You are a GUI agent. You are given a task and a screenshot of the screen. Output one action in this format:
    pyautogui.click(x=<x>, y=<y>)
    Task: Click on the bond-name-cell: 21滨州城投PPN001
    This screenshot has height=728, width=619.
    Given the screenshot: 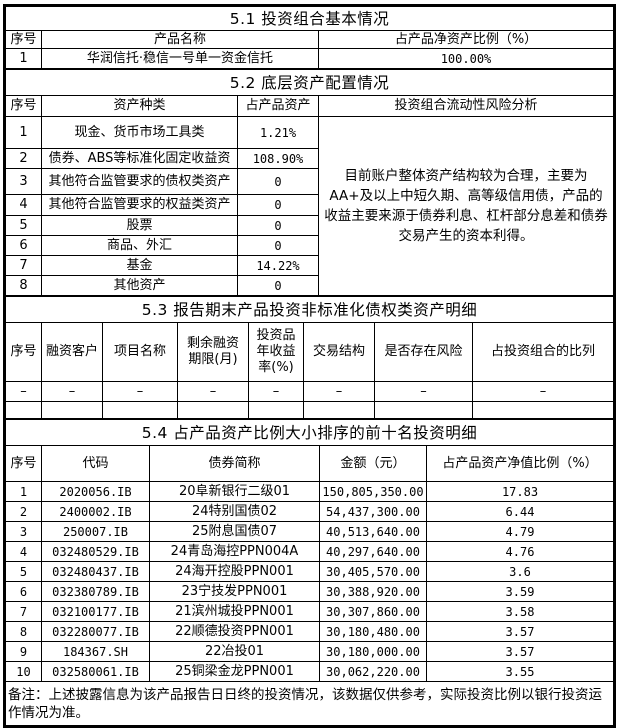 What is the action you would take?
    pyautogui.click(x=234, y=611)
    